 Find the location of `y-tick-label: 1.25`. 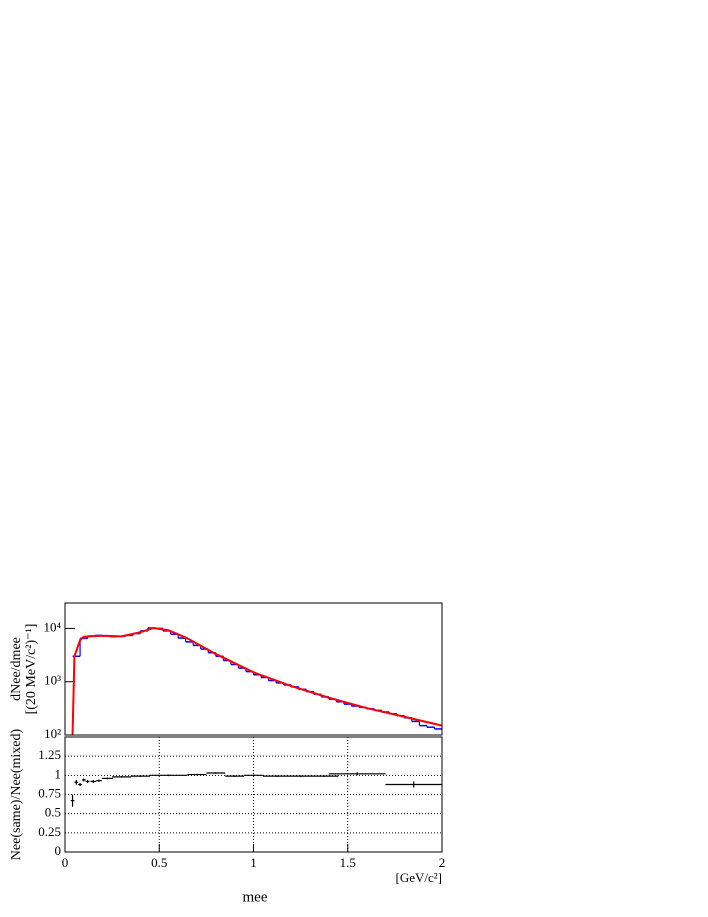

y-tick-label: 1.25 is located at coordinates (49, 754).